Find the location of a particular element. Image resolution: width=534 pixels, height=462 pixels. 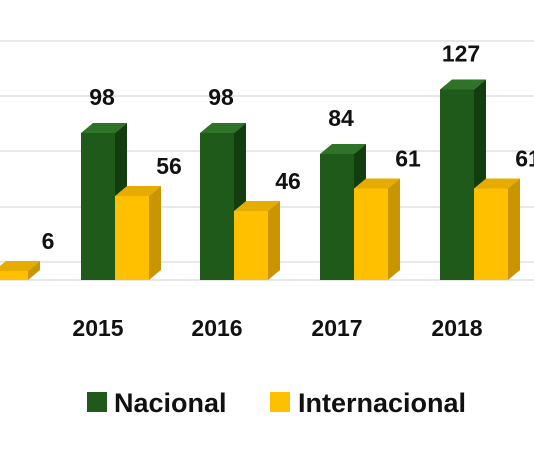

legend-swatch-nacional is located at coordinates (97, 402).